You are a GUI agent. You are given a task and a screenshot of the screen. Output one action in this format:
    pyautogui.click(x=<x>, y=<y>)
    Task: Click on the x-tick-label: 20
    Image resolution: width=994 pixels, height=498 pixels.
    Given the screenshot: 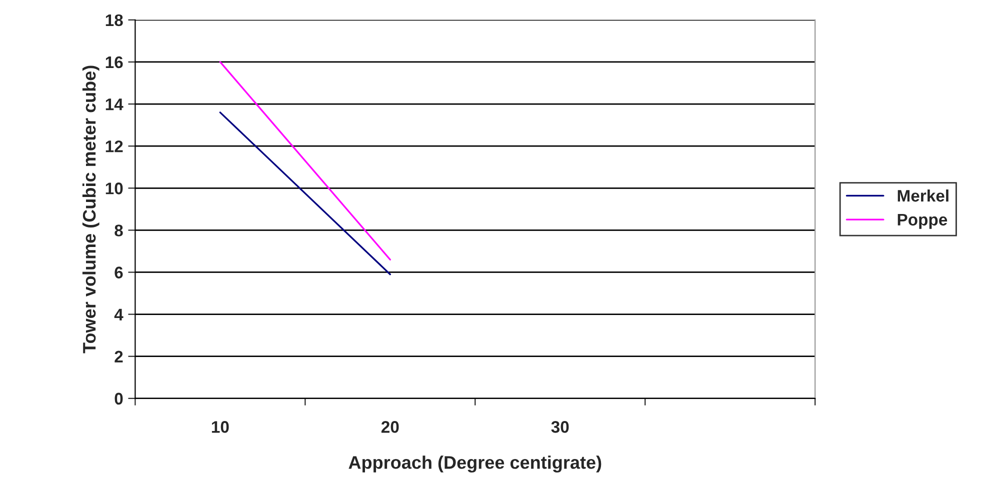 What is the action you would take?
    pyautogui.click(x=390, y=427)
    